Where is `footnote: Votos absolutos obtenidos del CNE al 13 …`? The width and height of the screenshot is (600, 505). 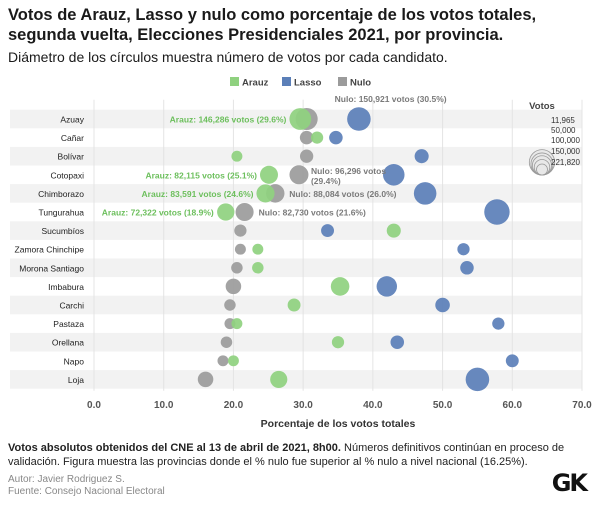 footnote: Votos absolutos obtenidos del CNE al 13 … is located at coordinates (301, 455).